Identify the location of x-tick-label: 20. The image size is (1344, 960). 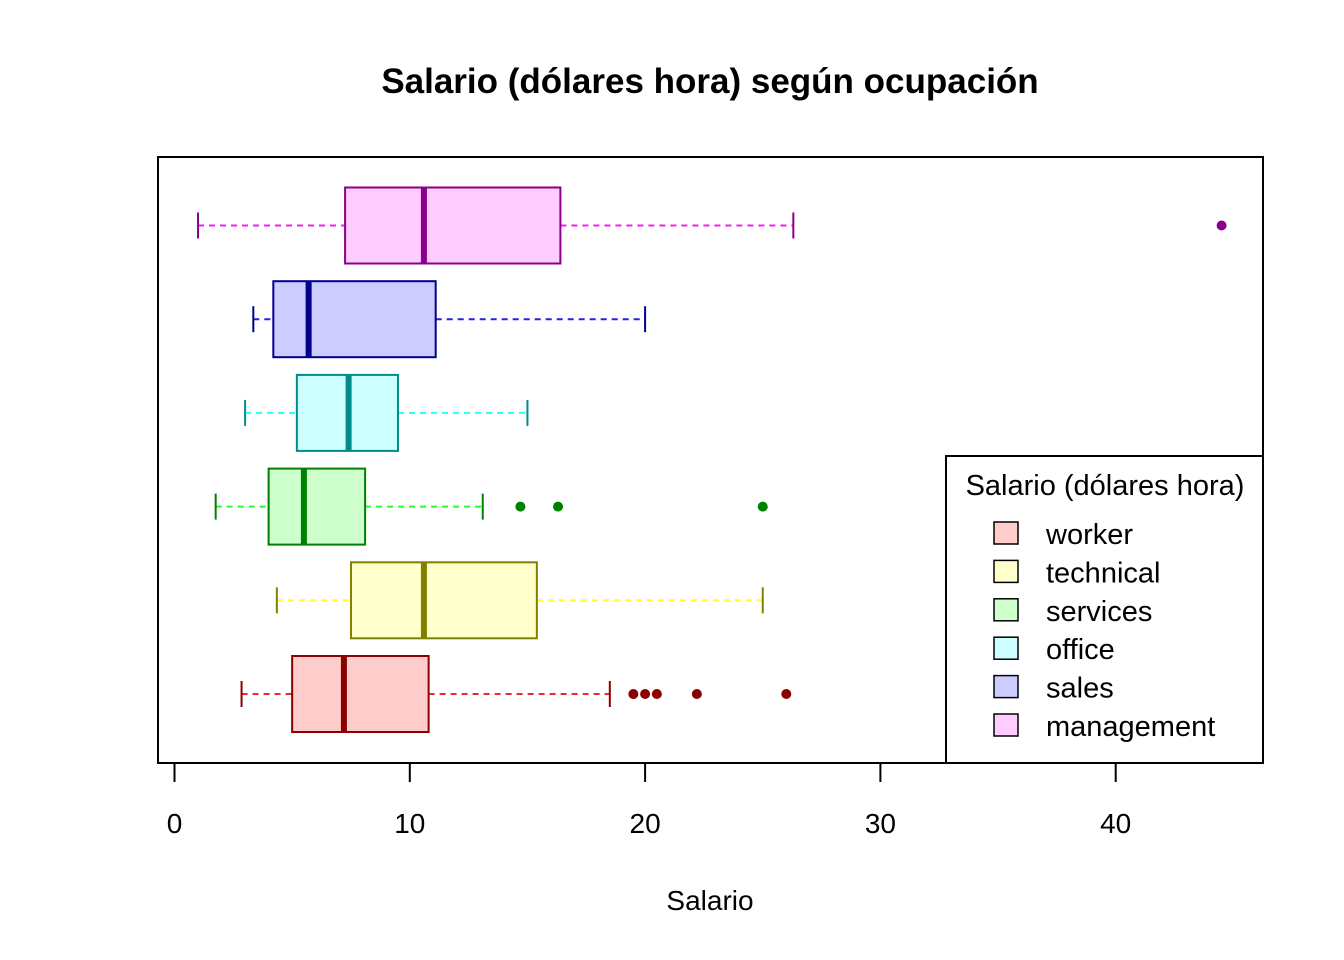
(645, 823).